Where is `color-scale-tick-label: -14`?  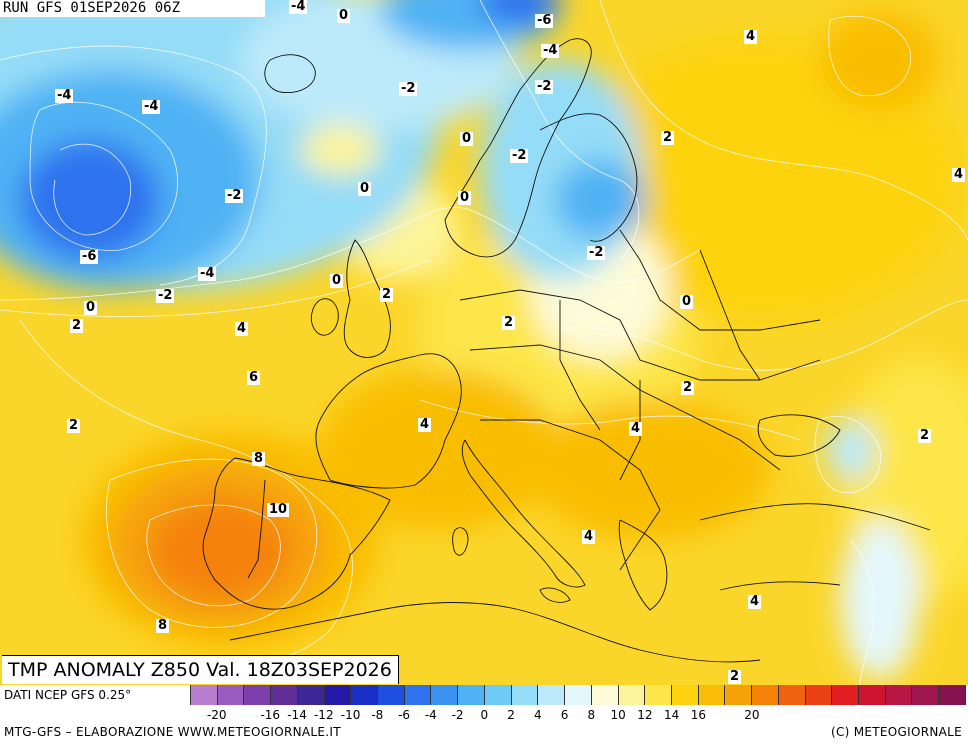
color-scale-tick-label: -14 is located at coordinates (297, 715).